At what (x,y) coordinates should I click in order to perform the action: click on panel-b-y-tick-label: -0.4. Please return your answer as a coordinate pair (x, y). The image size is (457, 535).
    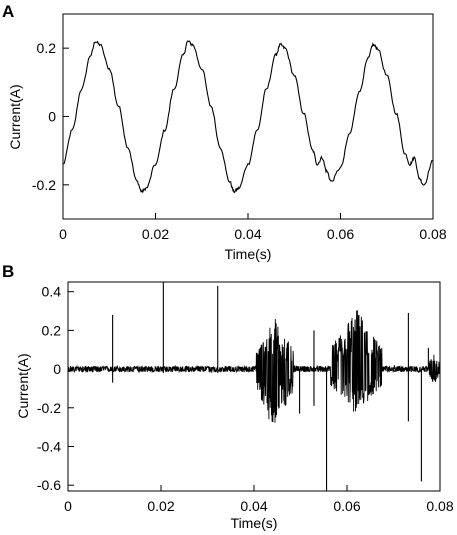
    Looking at the image, I should click on (49, 446).